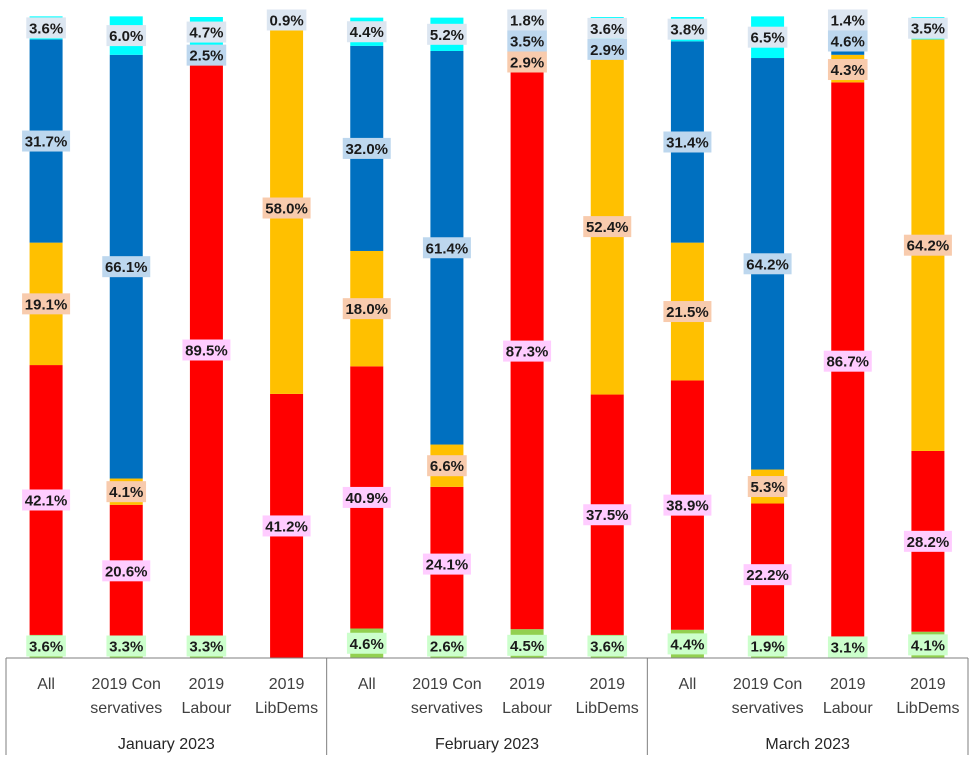 This screenshot has height=759, width=974. I want to click on data-label: 2.9%, so click(607, 50).